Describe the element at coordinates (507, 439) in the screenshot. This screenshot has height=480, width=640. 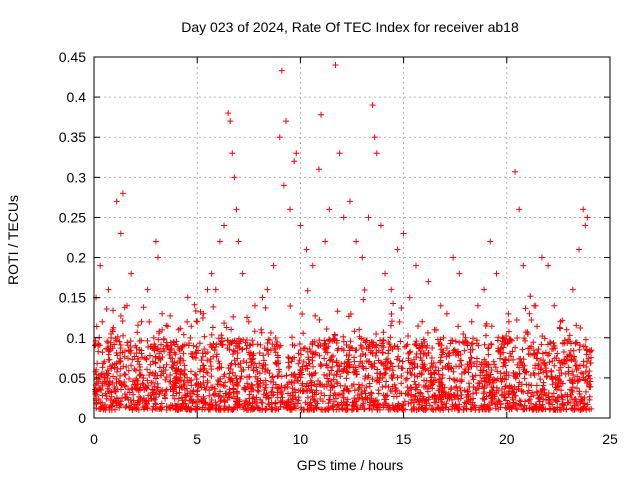
I see `x-tick-label: 20` at that location.